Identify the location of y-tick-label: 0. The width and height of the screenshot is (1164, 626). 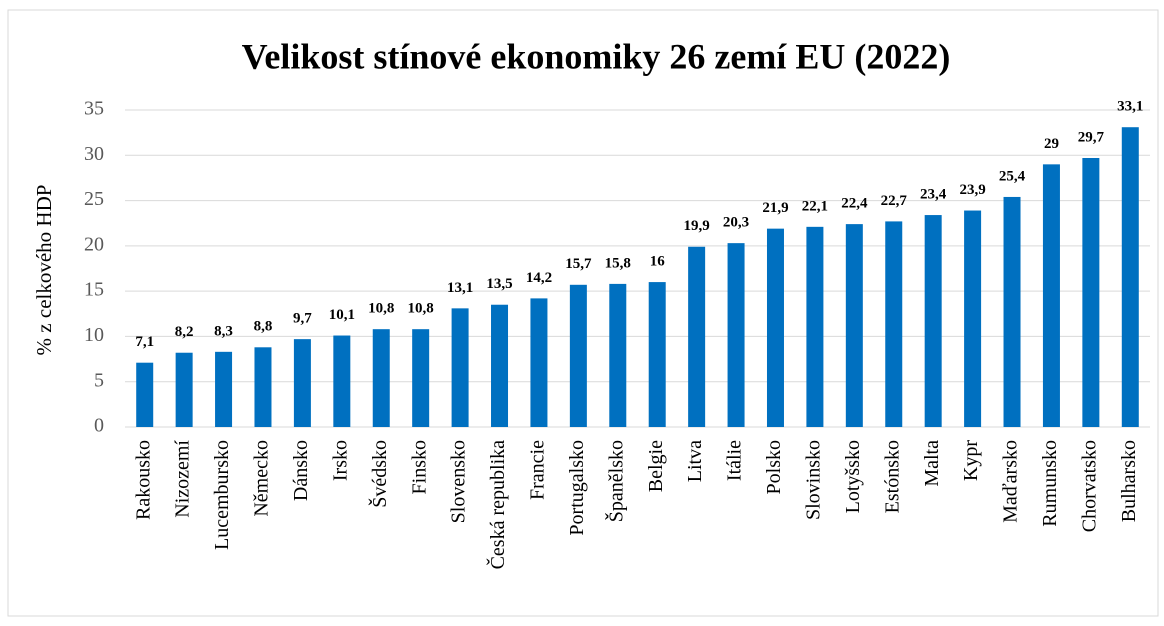
(99, 426).